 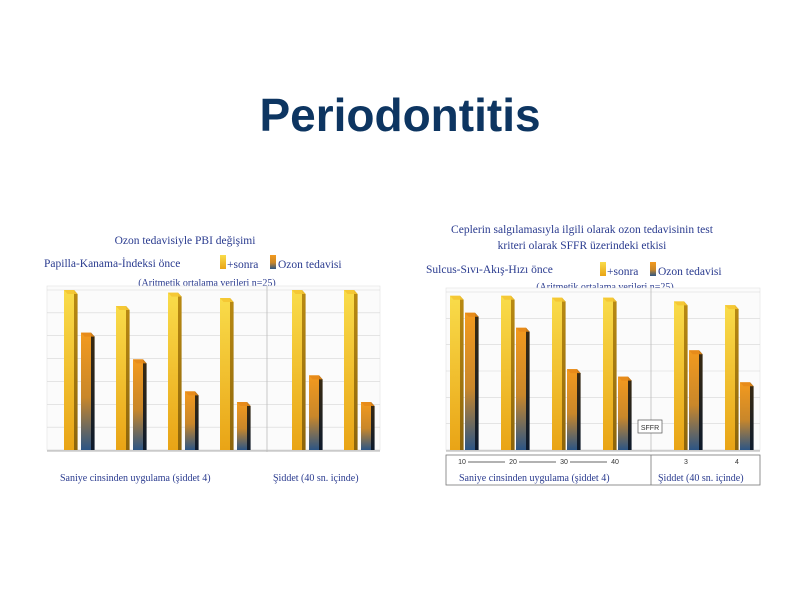 I want to click on chart1-bar-before-6-side, so click(x=356, y=370).